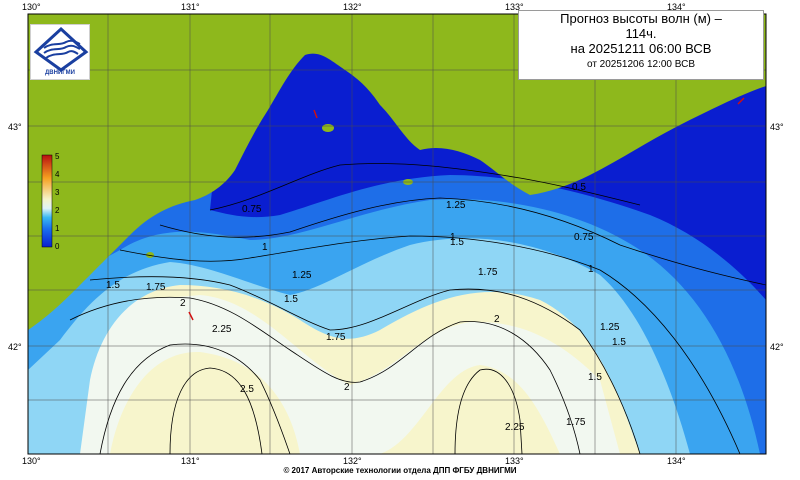  Describe the element at coordinates (57, 228) in the screenshot. I see `colorbar-tick: 1` at that location.